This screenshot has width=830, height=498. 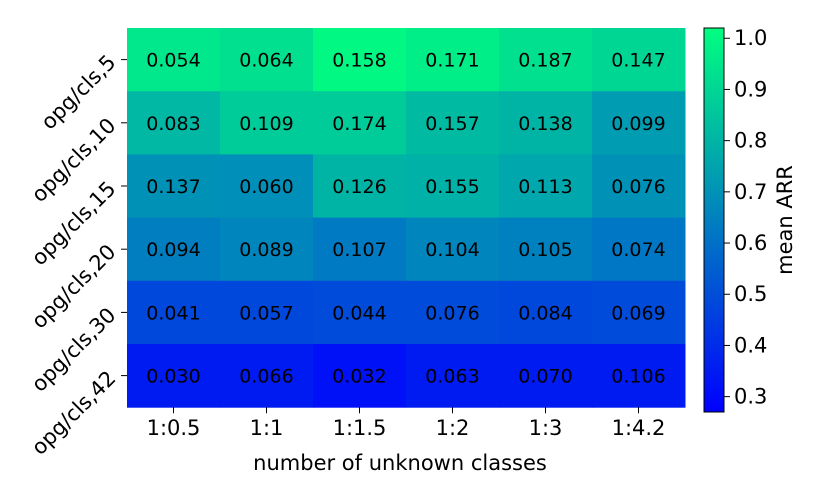 I want to click on heatmap-cell-r4-c0, so click(x=174, y=312).